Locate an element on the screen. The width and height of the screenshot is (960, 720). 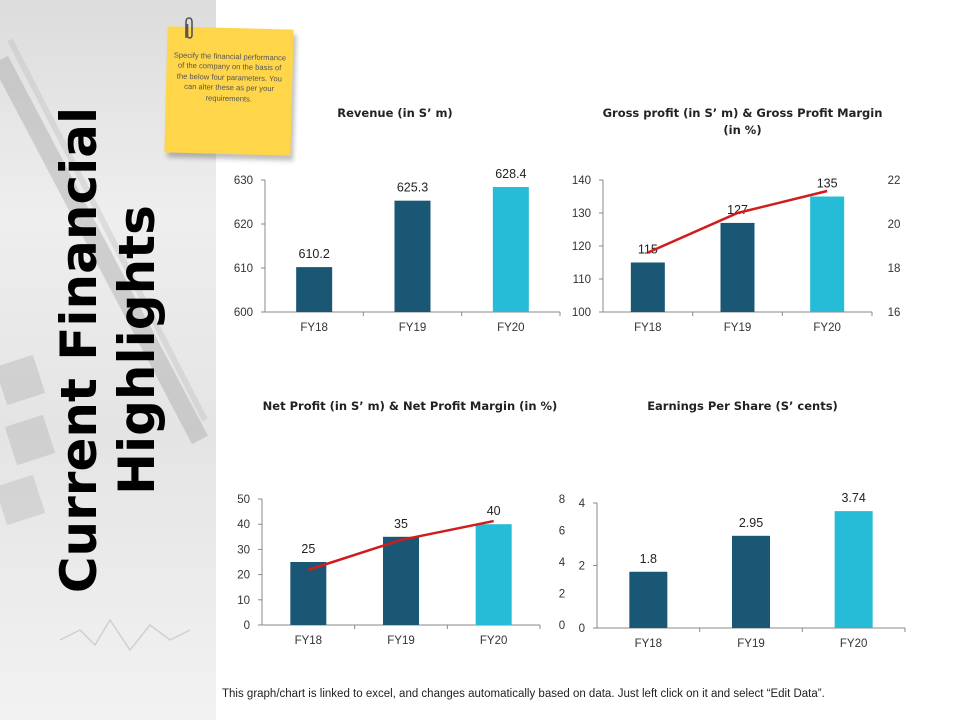
gross-profit-x-tick-label: FY19 is located at coordinates (738, 328).